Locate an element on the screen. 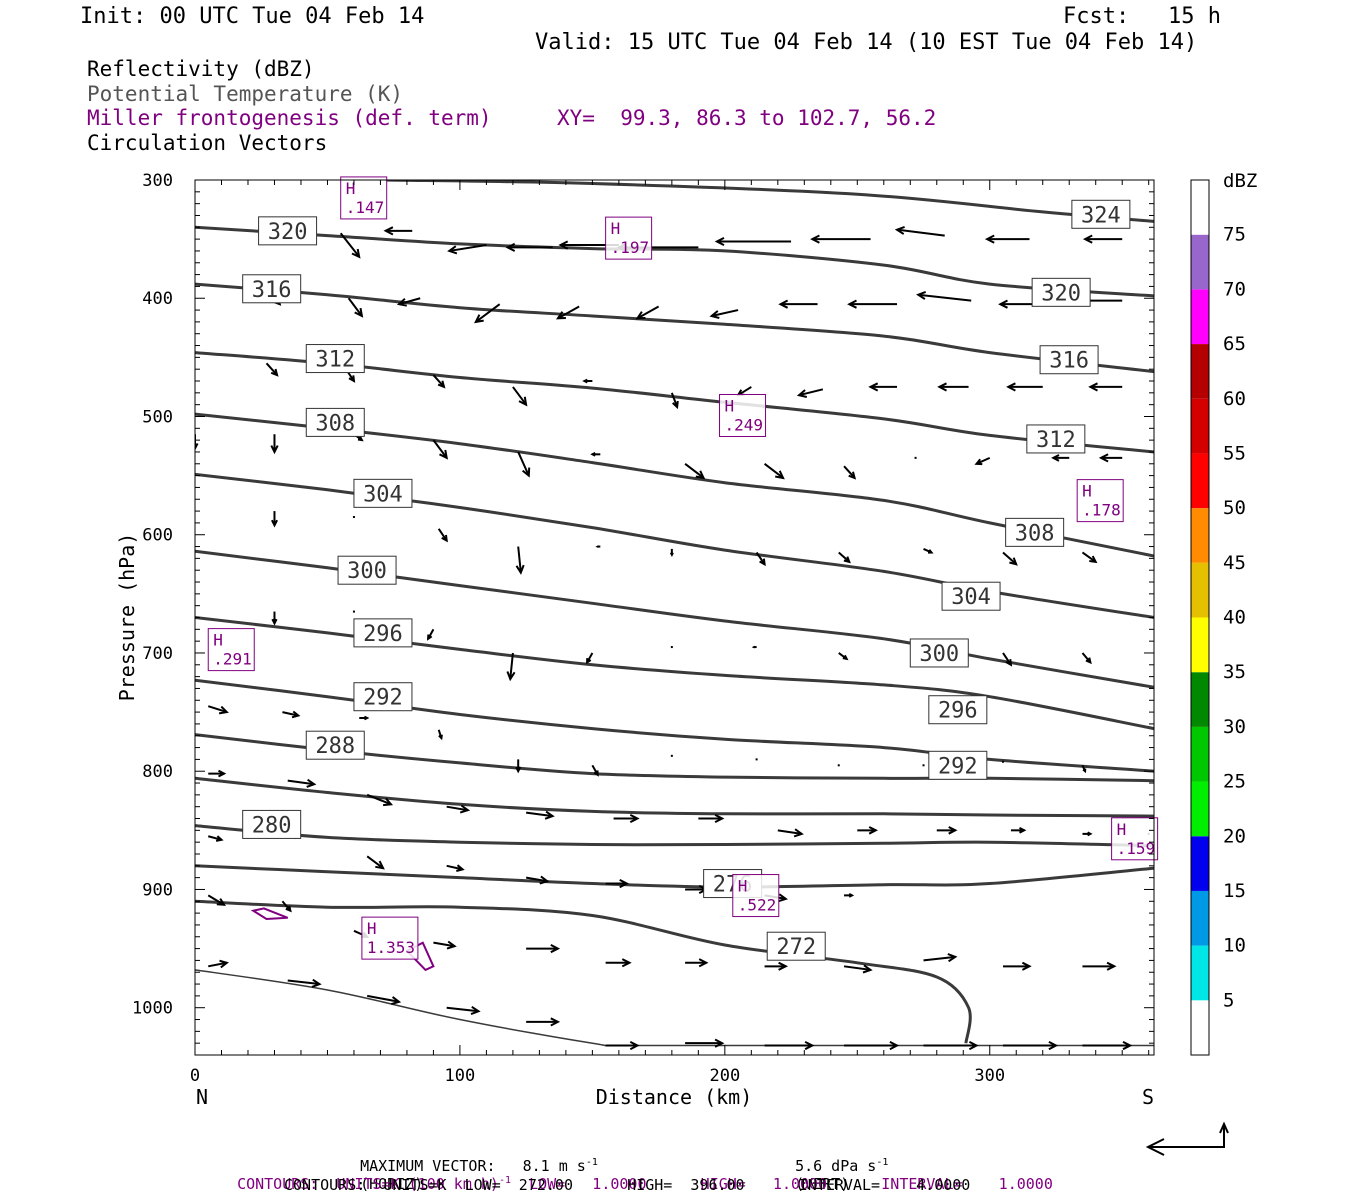  max-vector-vertical-exponent: -1 is located at coordinates (882, 1162).